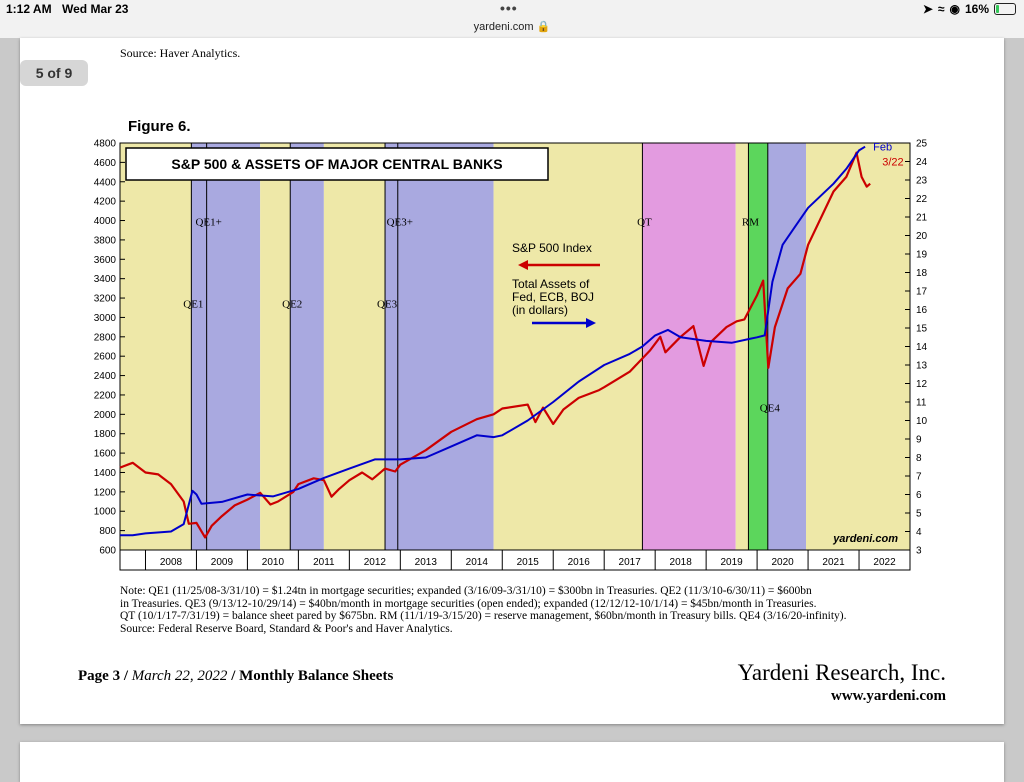 The width and height of the screenshot is (1024, 782). Describe the element at coordinates (105, 376) in the screenshot. I see `y-tick-label-left: 2400` at that location.